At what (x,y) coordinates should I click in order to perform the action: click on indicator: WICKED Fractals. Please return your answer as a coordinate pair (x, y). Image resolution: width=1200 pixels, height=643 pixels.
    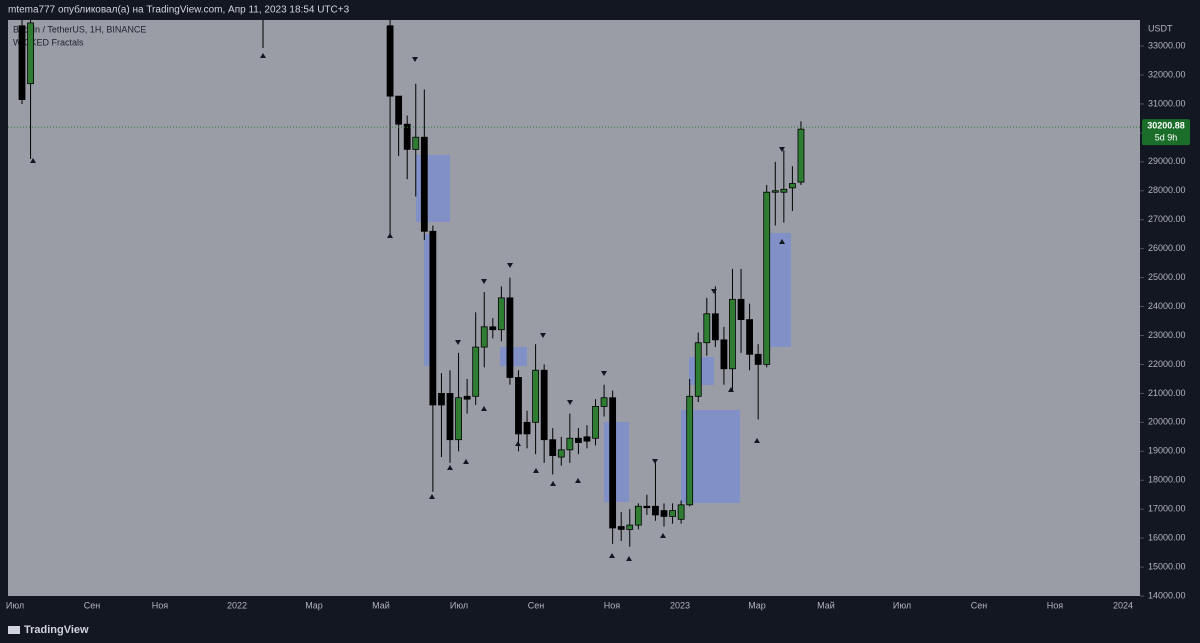
    Looking at the image, I should click on (48, 42).